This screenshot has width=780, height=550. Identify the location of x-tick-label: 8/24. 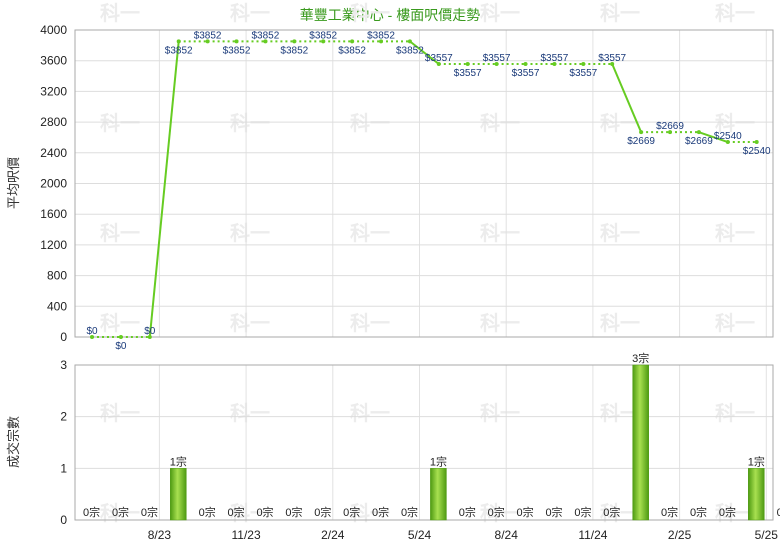
(507, 535).